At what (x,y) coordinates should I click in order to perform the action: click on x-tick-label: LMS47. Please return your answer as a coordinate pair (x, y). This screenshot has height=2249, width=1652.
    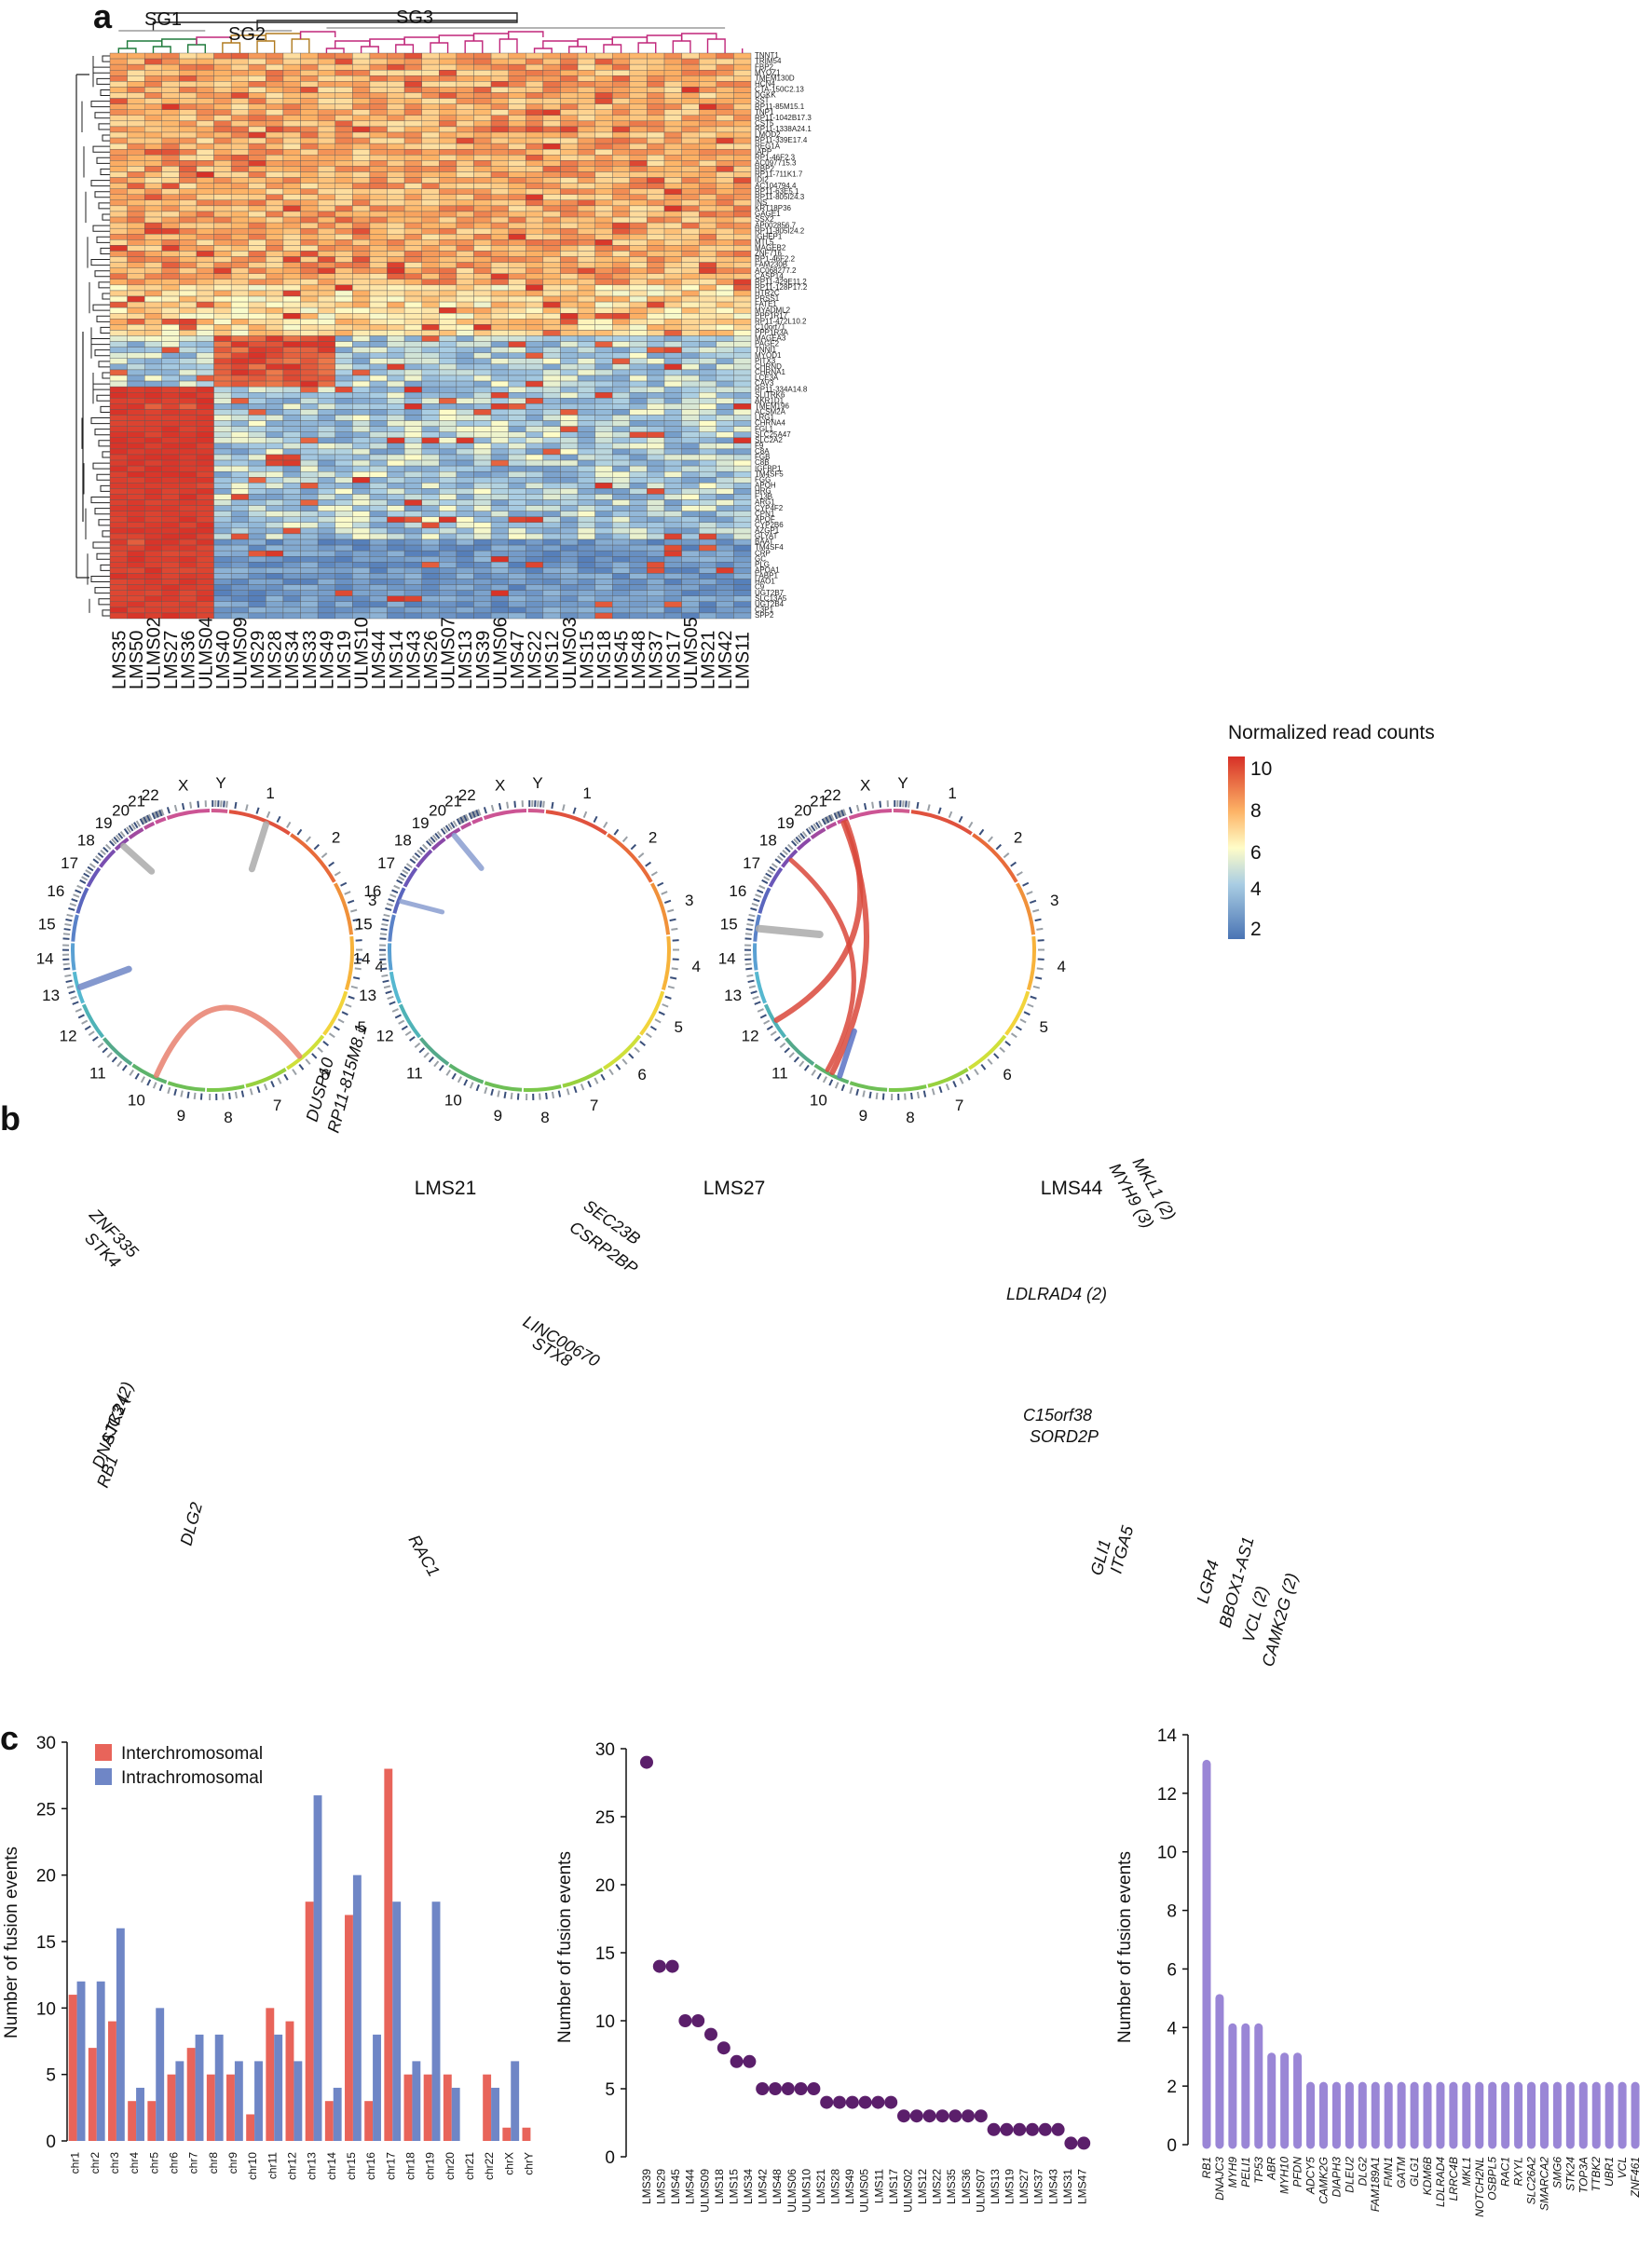
    Looking at the image, I should click on (1081, 2186).